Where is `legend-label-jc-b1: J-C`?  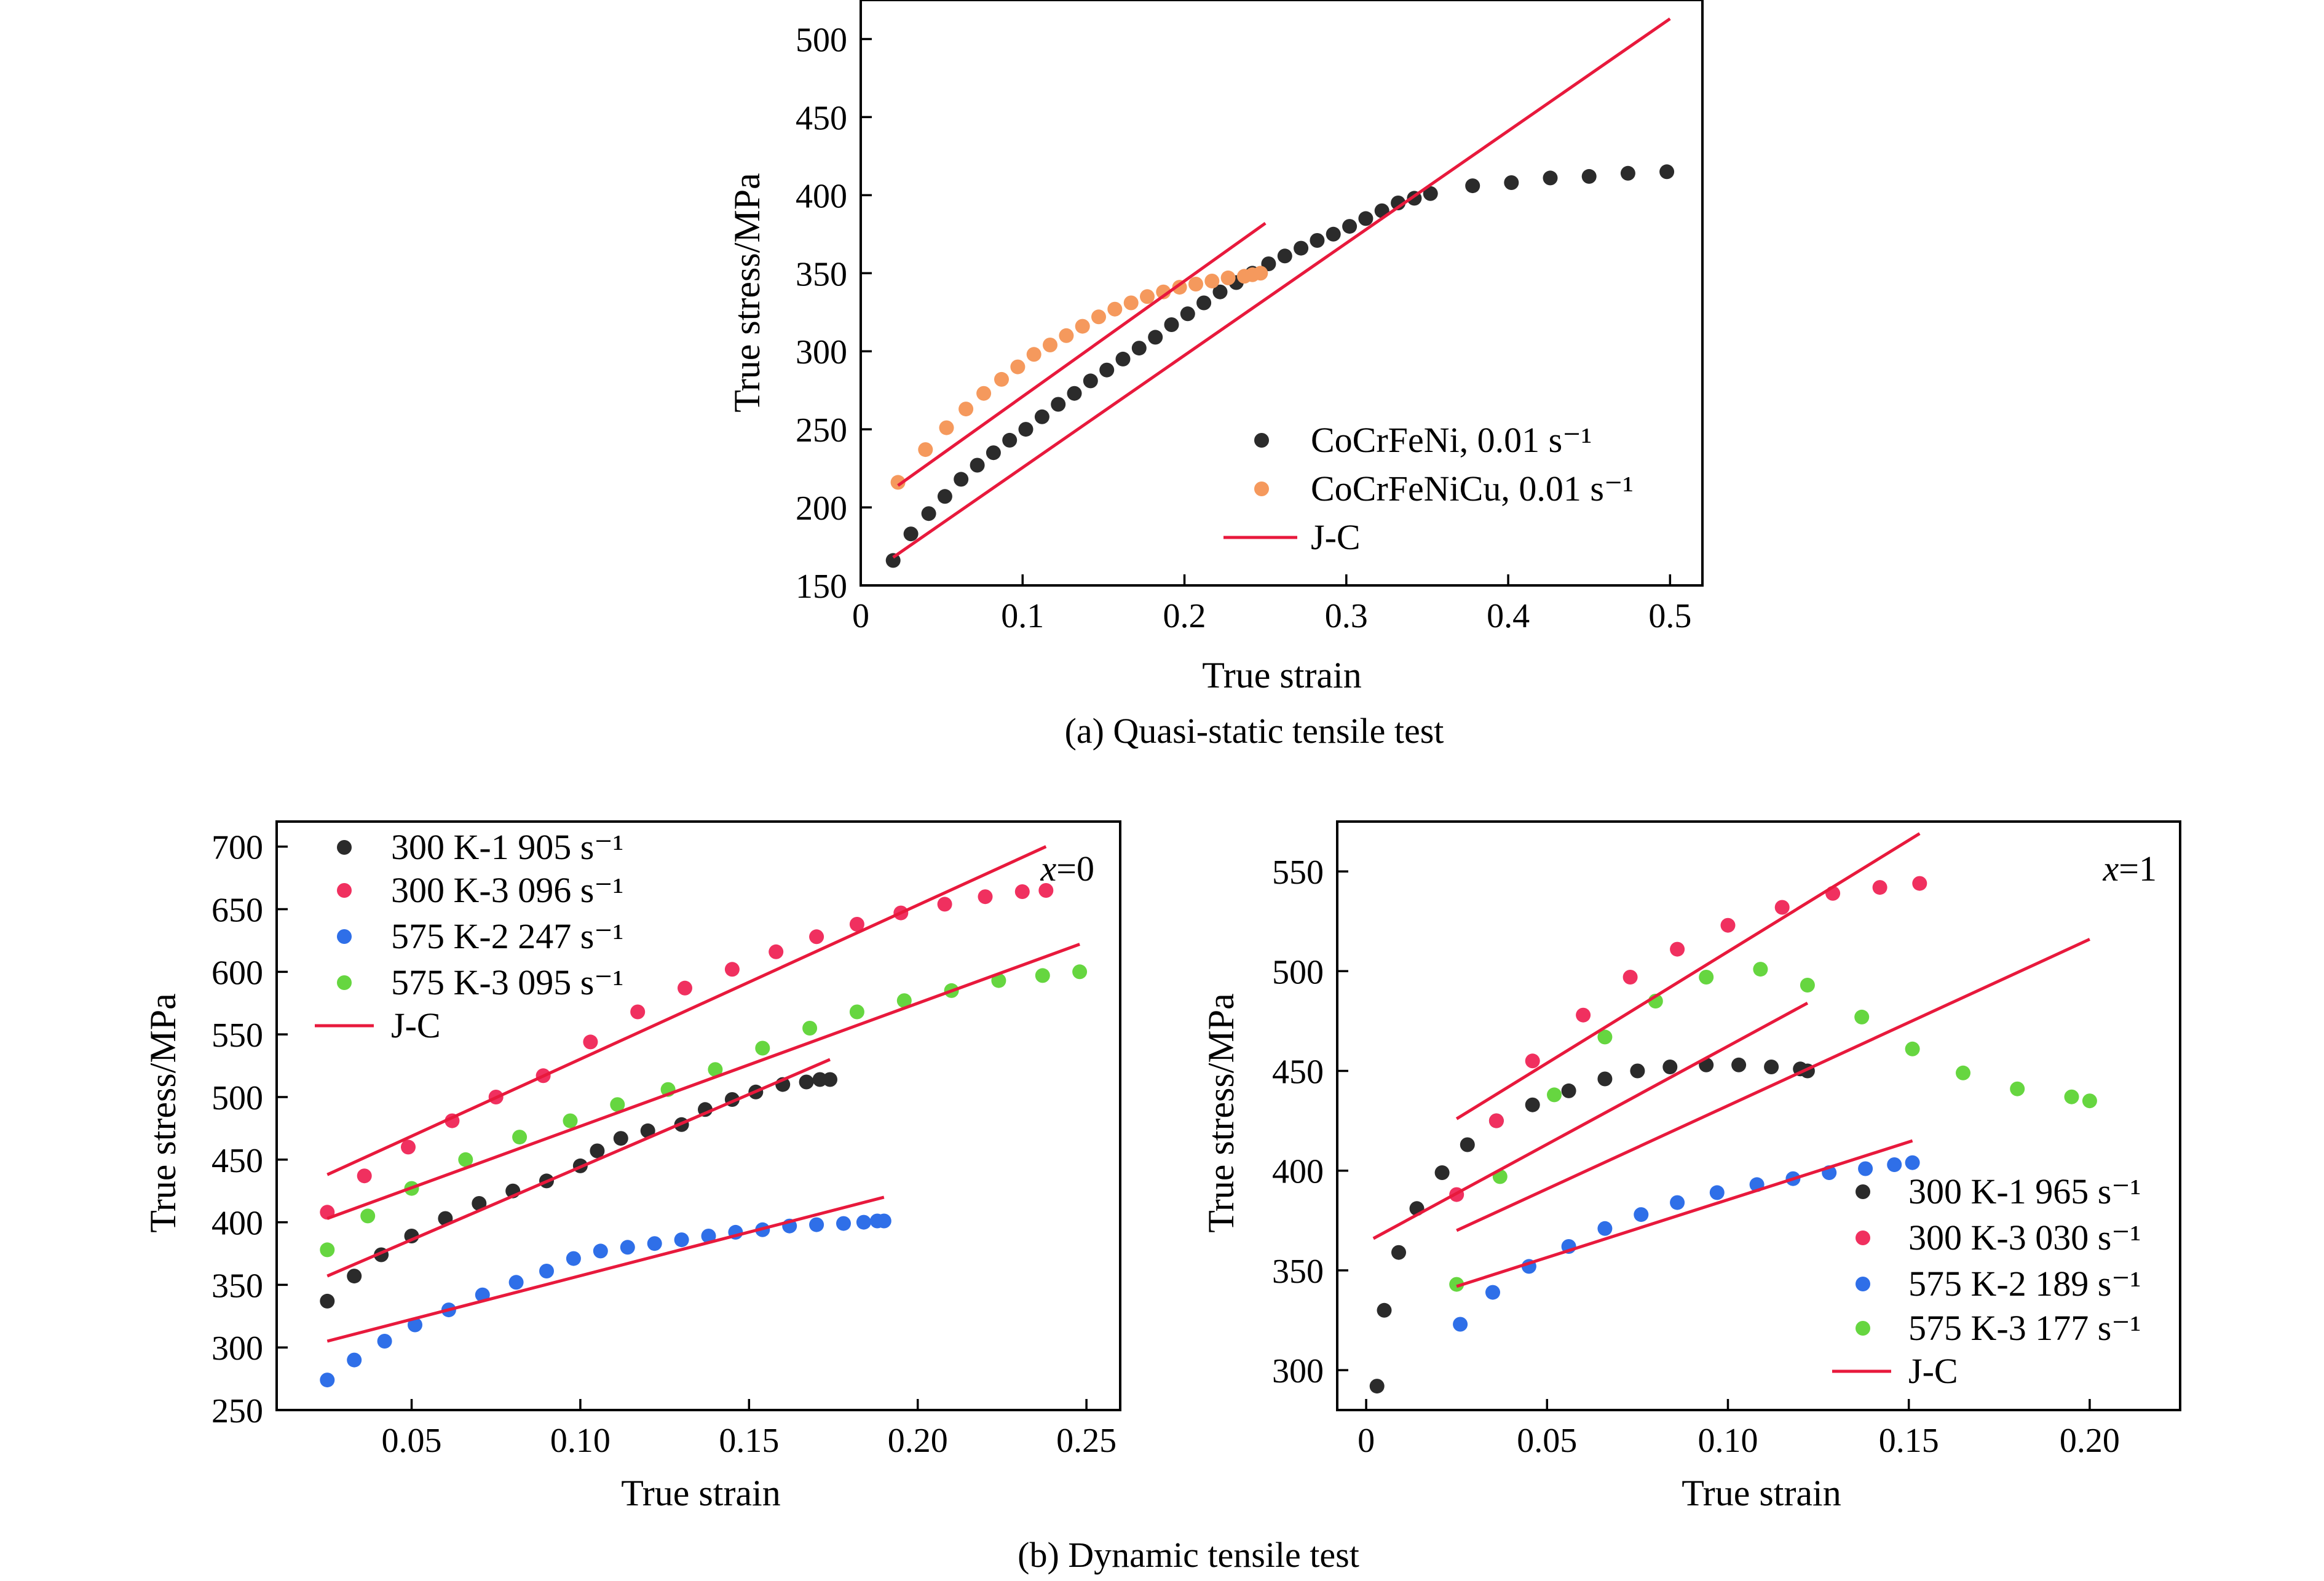
legend-label-jc-b1: J-C is located at coordinates (416, 1025).